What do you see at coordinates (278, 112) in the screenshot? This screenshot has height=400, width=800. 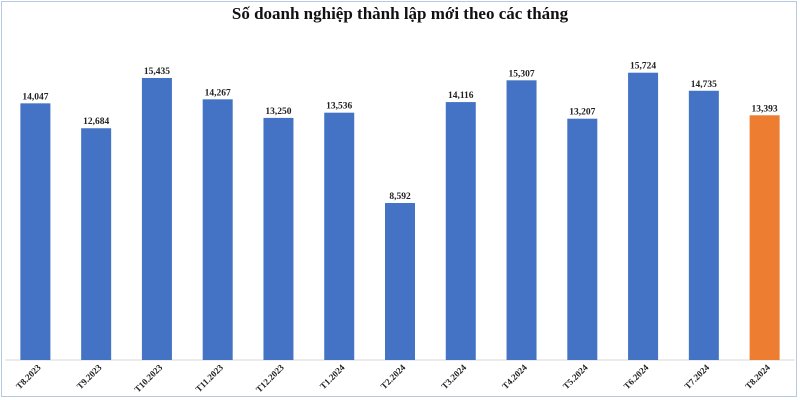 I see `value-label-T12.2023: 13,250` at bounding box center [278, 112].